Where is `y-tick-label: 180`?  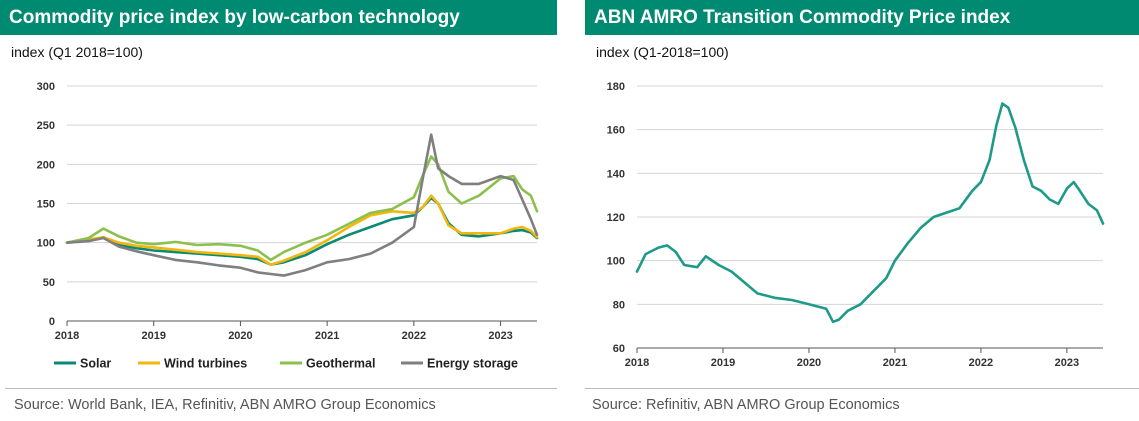 y-tick-label: 180 is located at coordinates (616, 87).